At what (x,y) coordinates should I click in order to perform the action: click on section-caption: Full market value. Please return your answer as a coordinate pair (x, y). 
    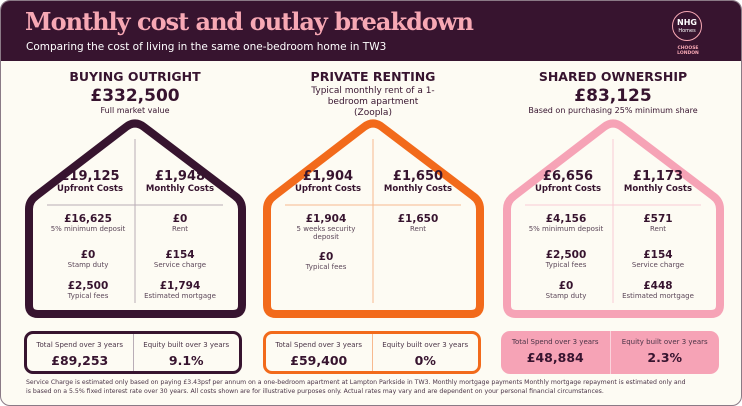
    Looking at the image, I should click on (135, 110).